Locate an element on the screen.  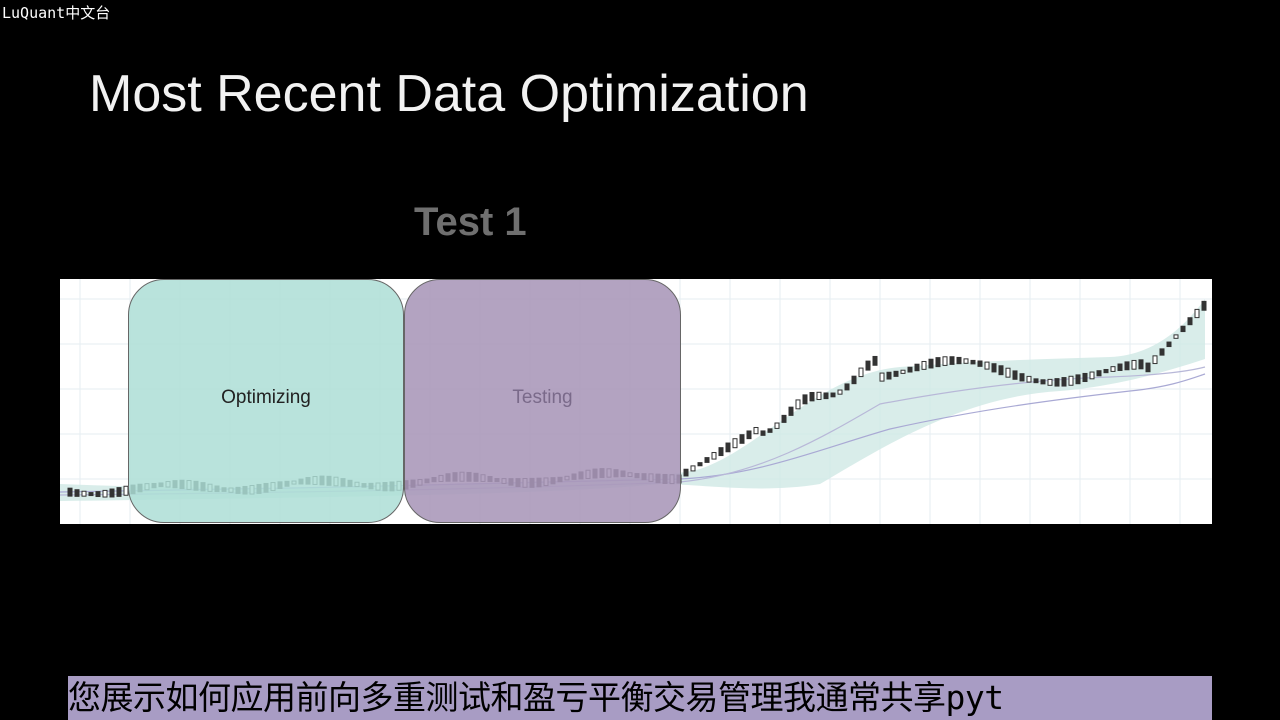
watermark: LuQuant中文台 is located at coordinates (56, 13).